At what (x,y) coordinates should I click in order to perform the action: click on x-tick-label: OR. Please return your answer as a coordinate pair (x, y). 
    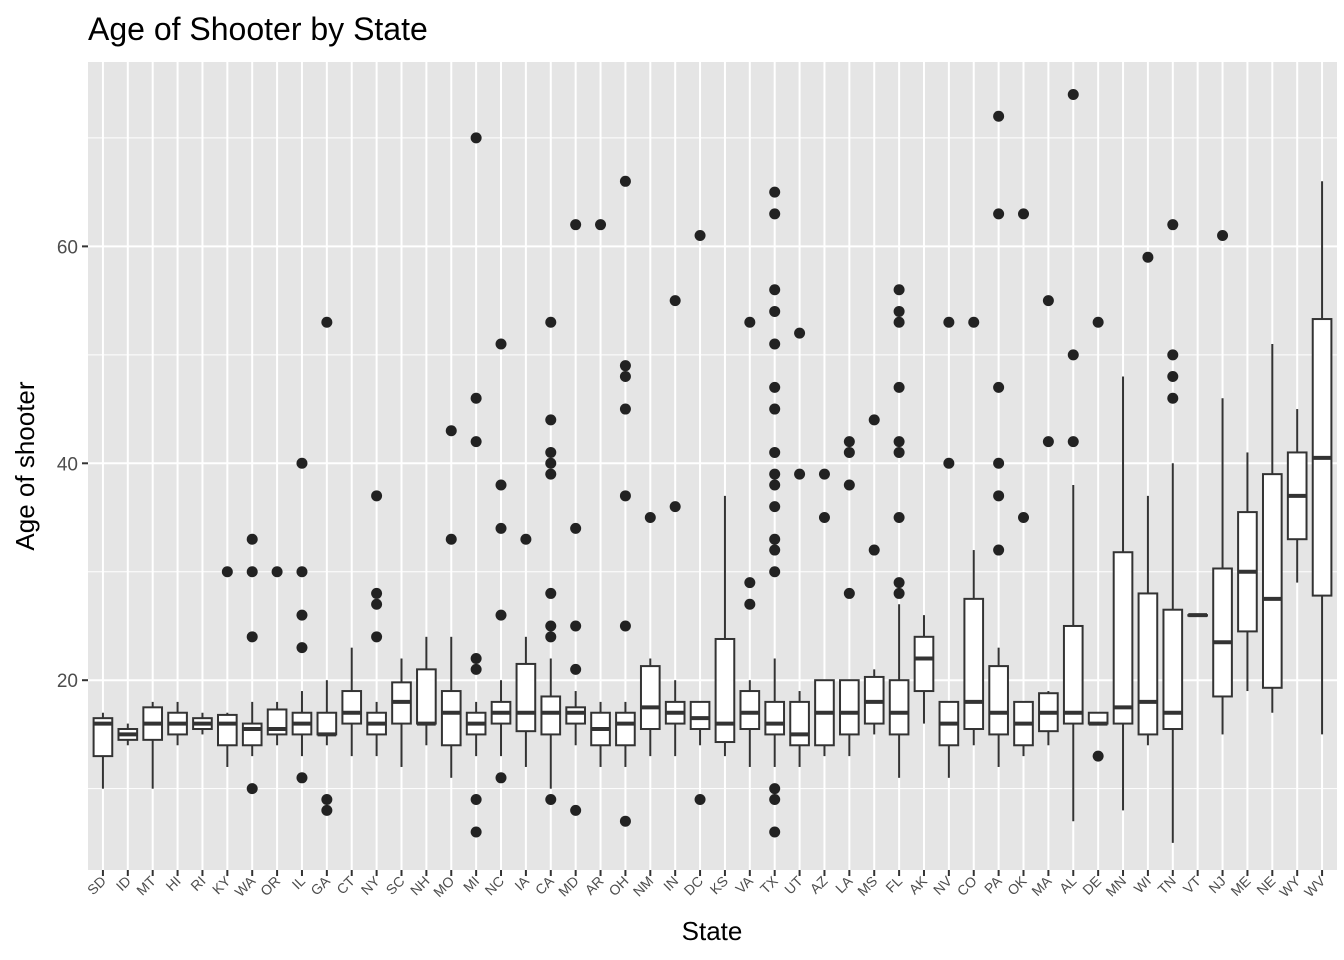
    Looking at the image, I should click on (270, 886).